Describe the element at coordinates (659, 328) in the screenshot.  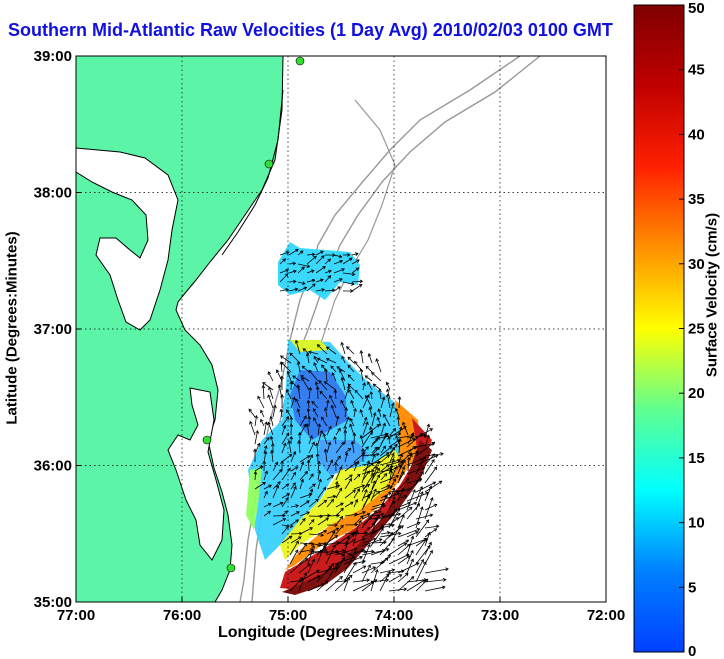
I see `colorbar` at that location.